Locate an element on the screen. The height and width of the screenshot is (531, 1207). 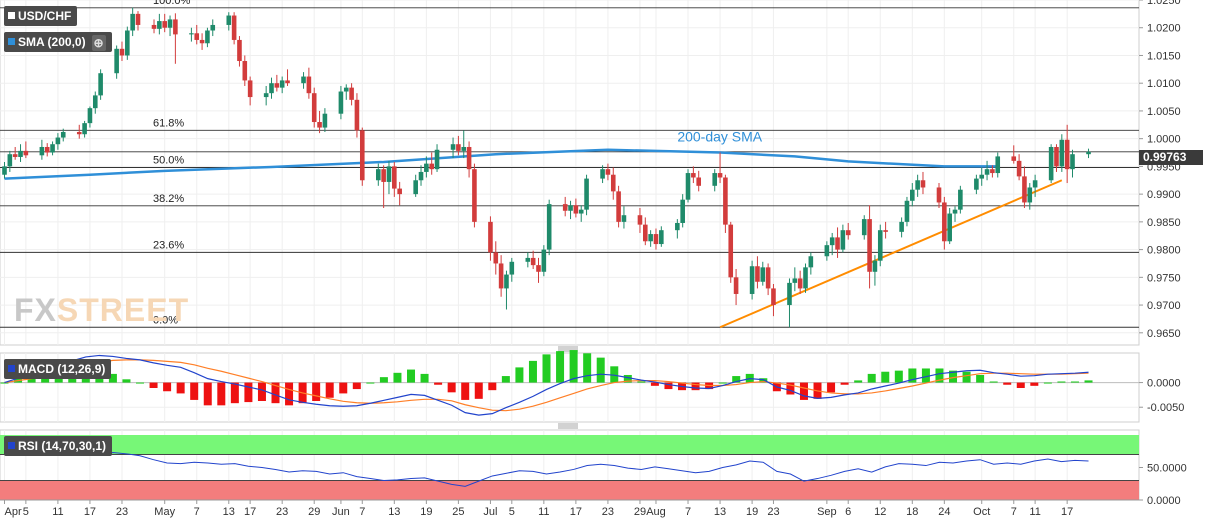
price-tick-label: 1.0000 is located at coordinates (1164, 140).